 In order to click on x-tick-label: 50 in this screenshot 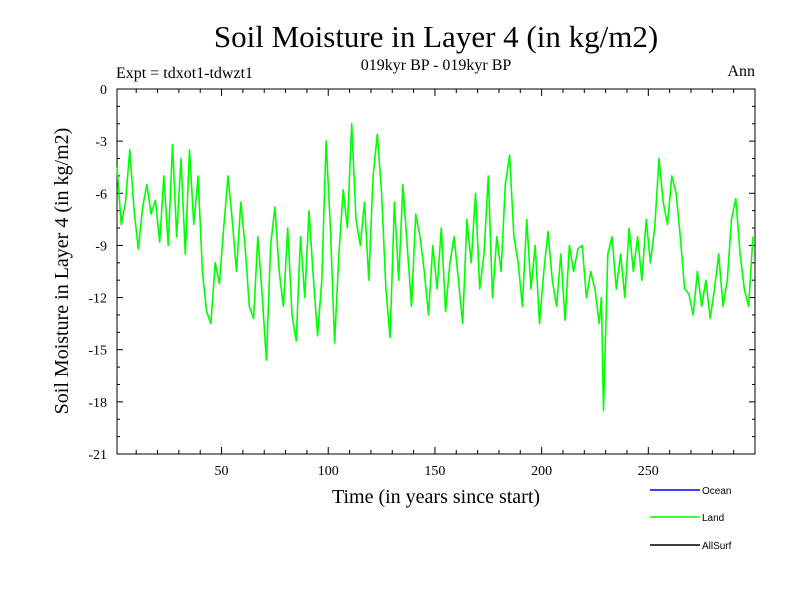, I will do `click(222, 471)`.